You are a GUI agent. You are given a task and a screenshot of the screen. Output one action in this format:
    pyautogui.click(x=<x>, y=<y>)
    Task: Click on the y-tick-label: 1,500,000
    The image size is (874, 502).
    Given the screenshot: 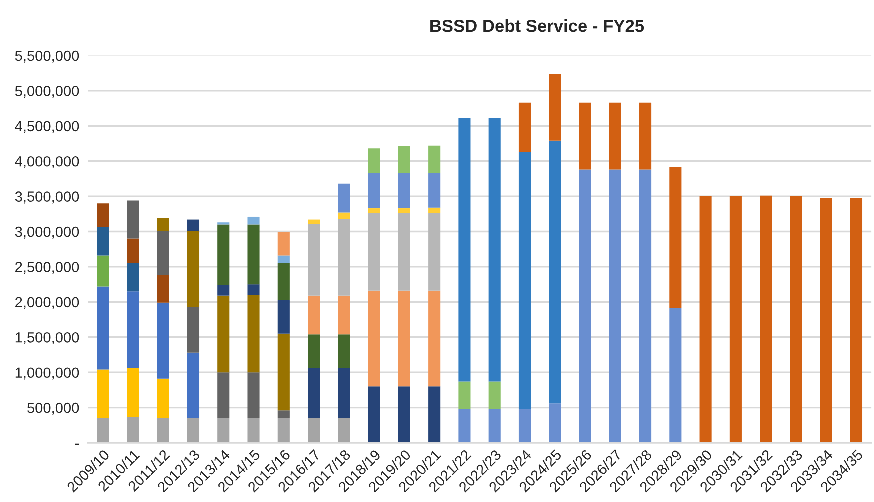 What is the action you would take?
    pyautogui.click(x=48, y=338)
    